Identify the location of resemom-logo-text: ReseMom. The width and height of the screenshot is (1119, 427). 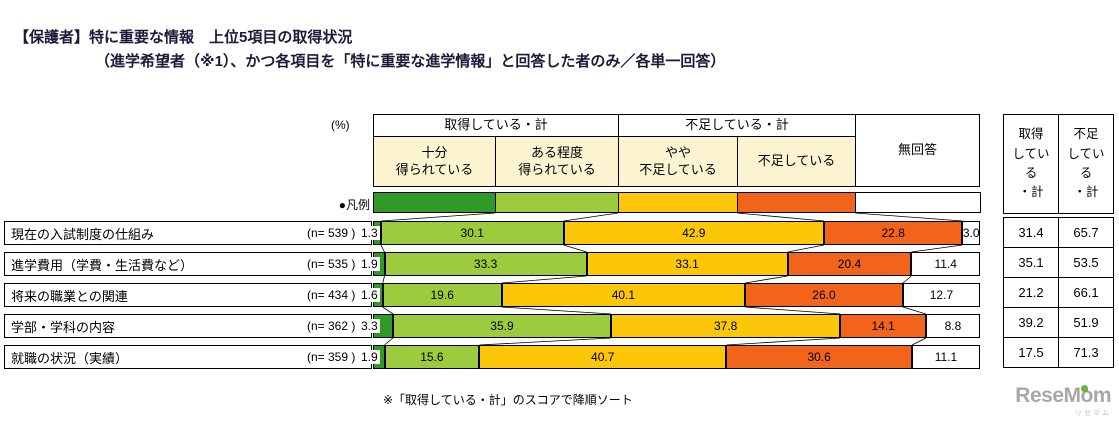
(1063, 395).